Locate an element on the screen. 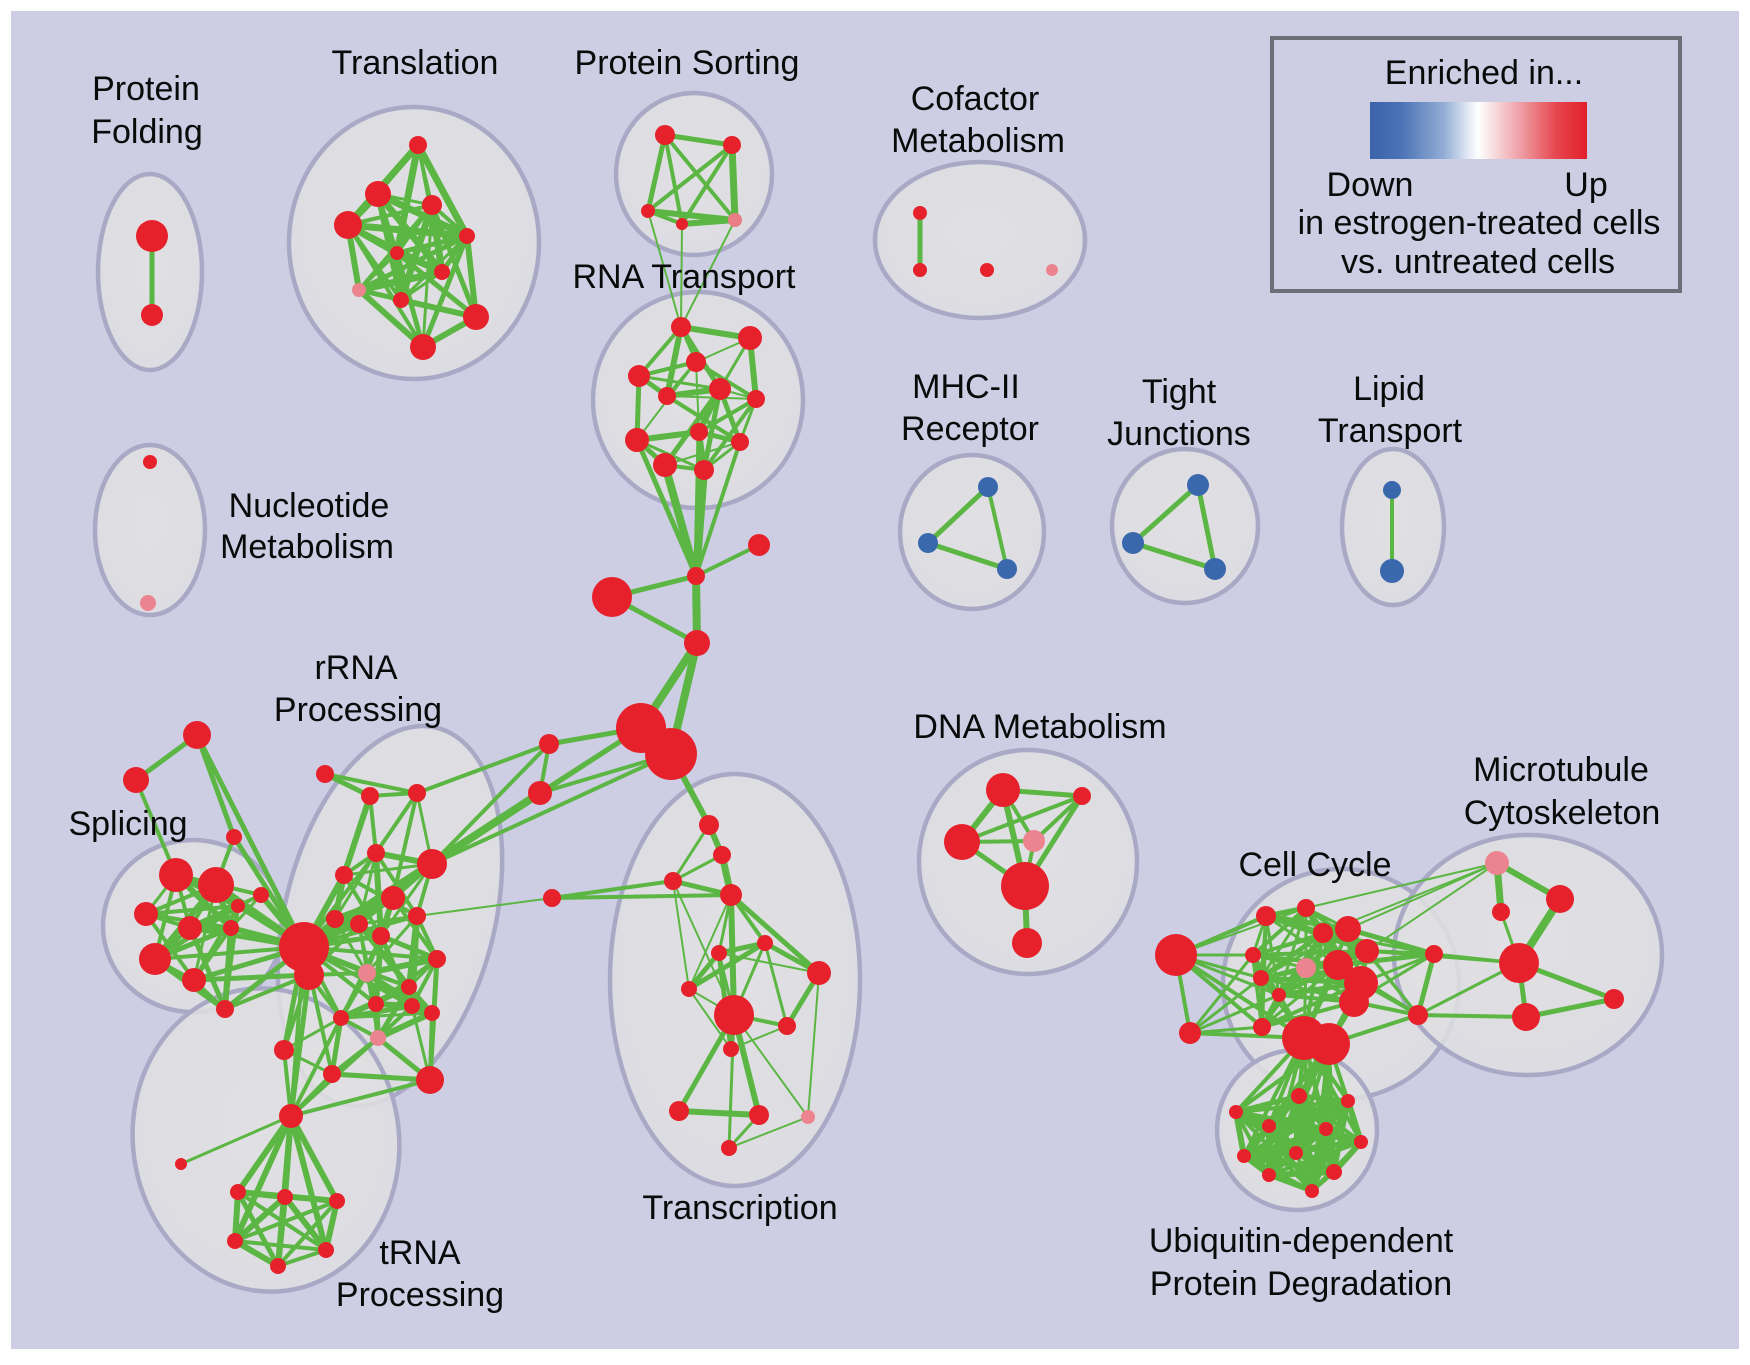  svg-text: Protein is located at coordinates (146, 89).